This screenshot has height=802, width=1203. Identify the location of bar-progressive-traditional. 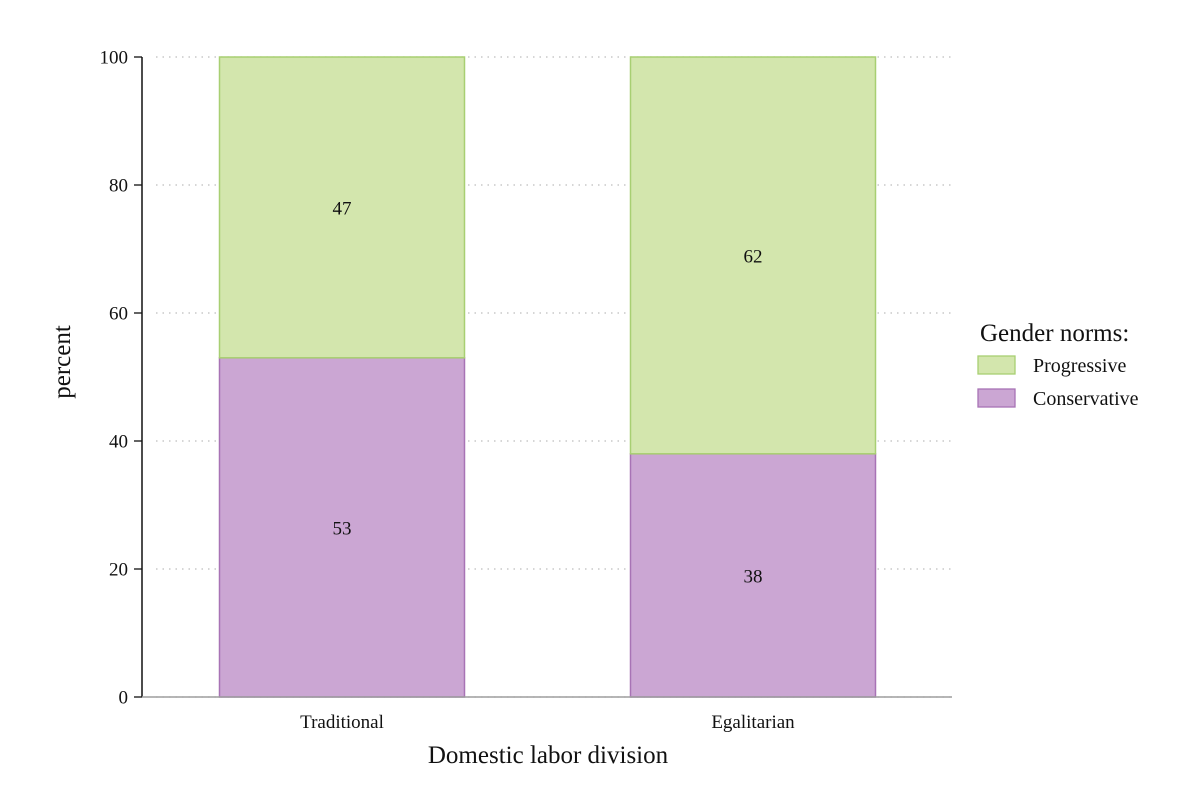
(342, 207).